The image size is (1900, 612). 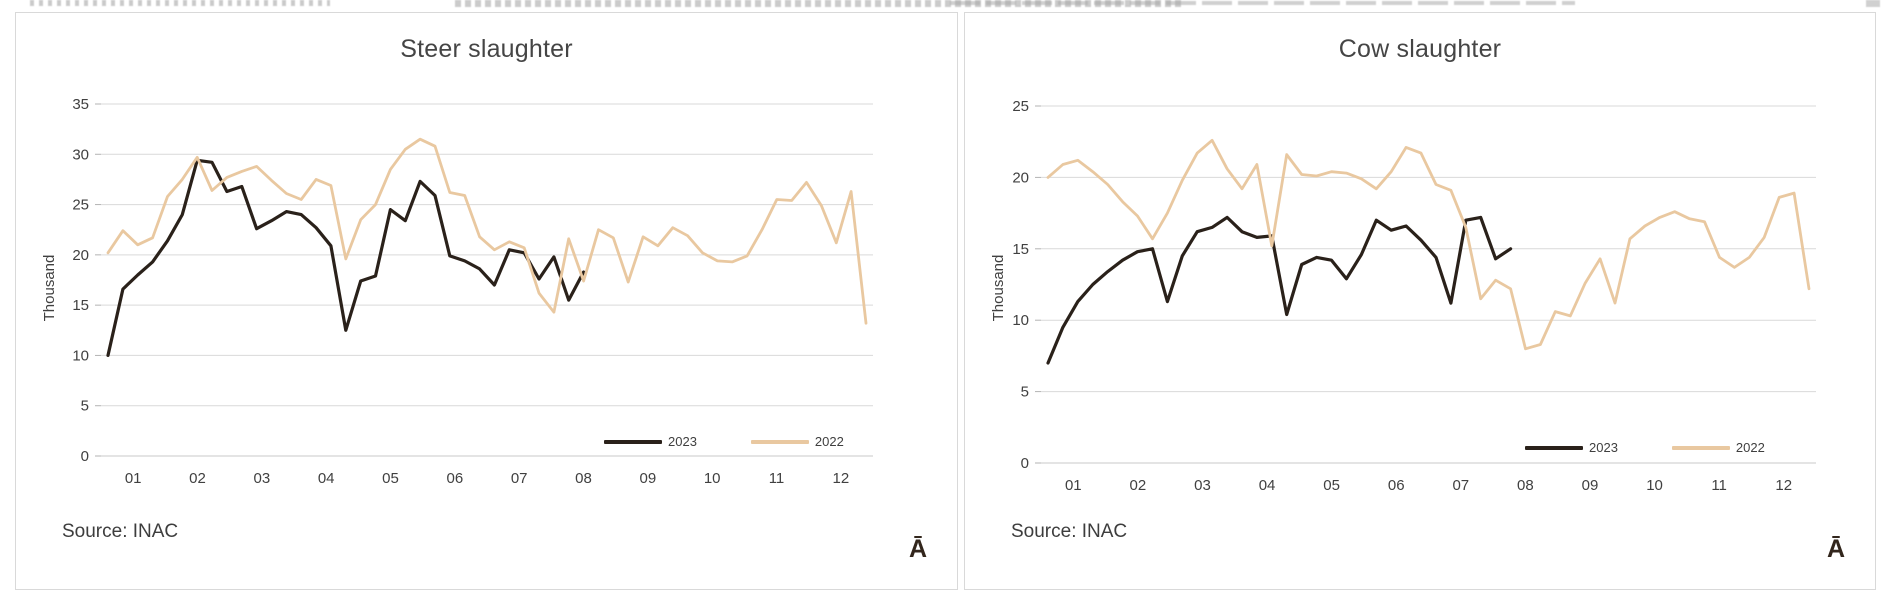 I want to click on y-tick-label: 30, so click(x=80, y=154).